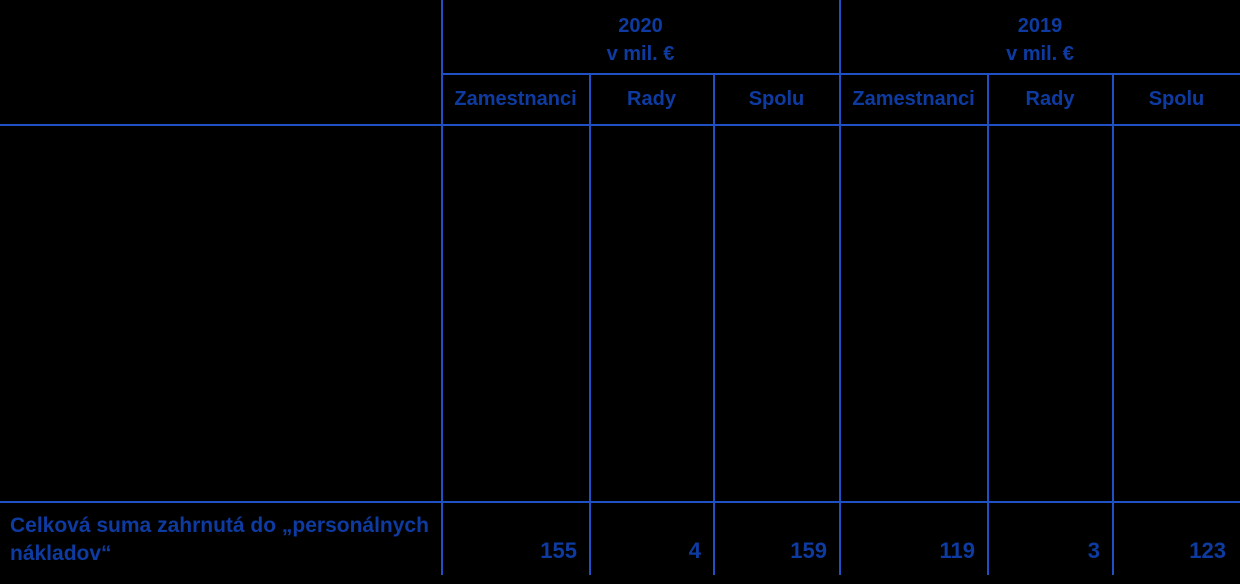 This screenshot has width=1240, height=584. I want to click on total-value-2019-rady: 3, so click(1093, 550).